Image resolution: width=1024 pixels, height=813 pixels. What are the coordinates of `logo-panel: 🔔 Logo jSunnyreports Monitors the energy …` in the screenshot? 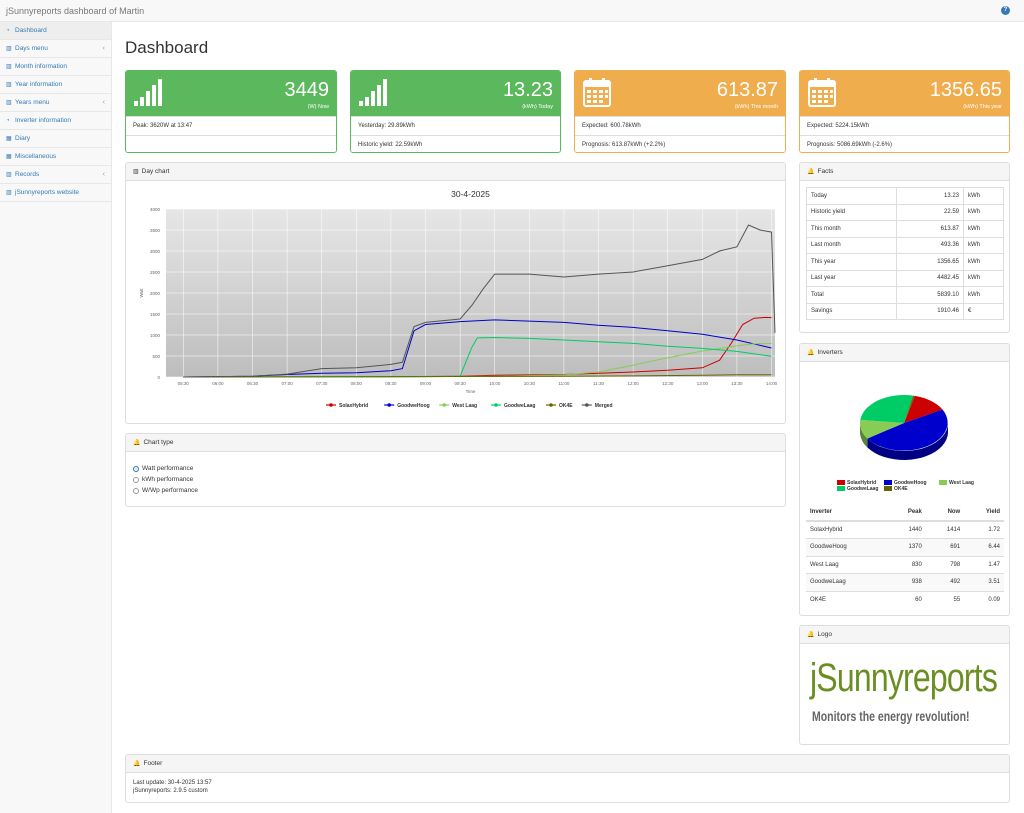 It's located at (904, 685).